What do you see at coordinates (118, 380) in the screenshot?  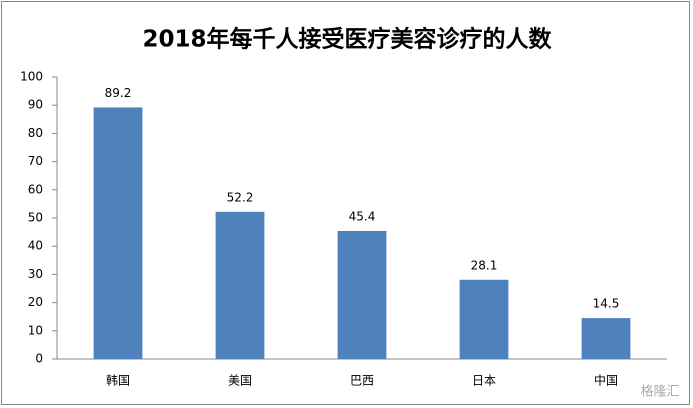 I see `x-tick-label: 韩国` at bounding box center [118, 380].